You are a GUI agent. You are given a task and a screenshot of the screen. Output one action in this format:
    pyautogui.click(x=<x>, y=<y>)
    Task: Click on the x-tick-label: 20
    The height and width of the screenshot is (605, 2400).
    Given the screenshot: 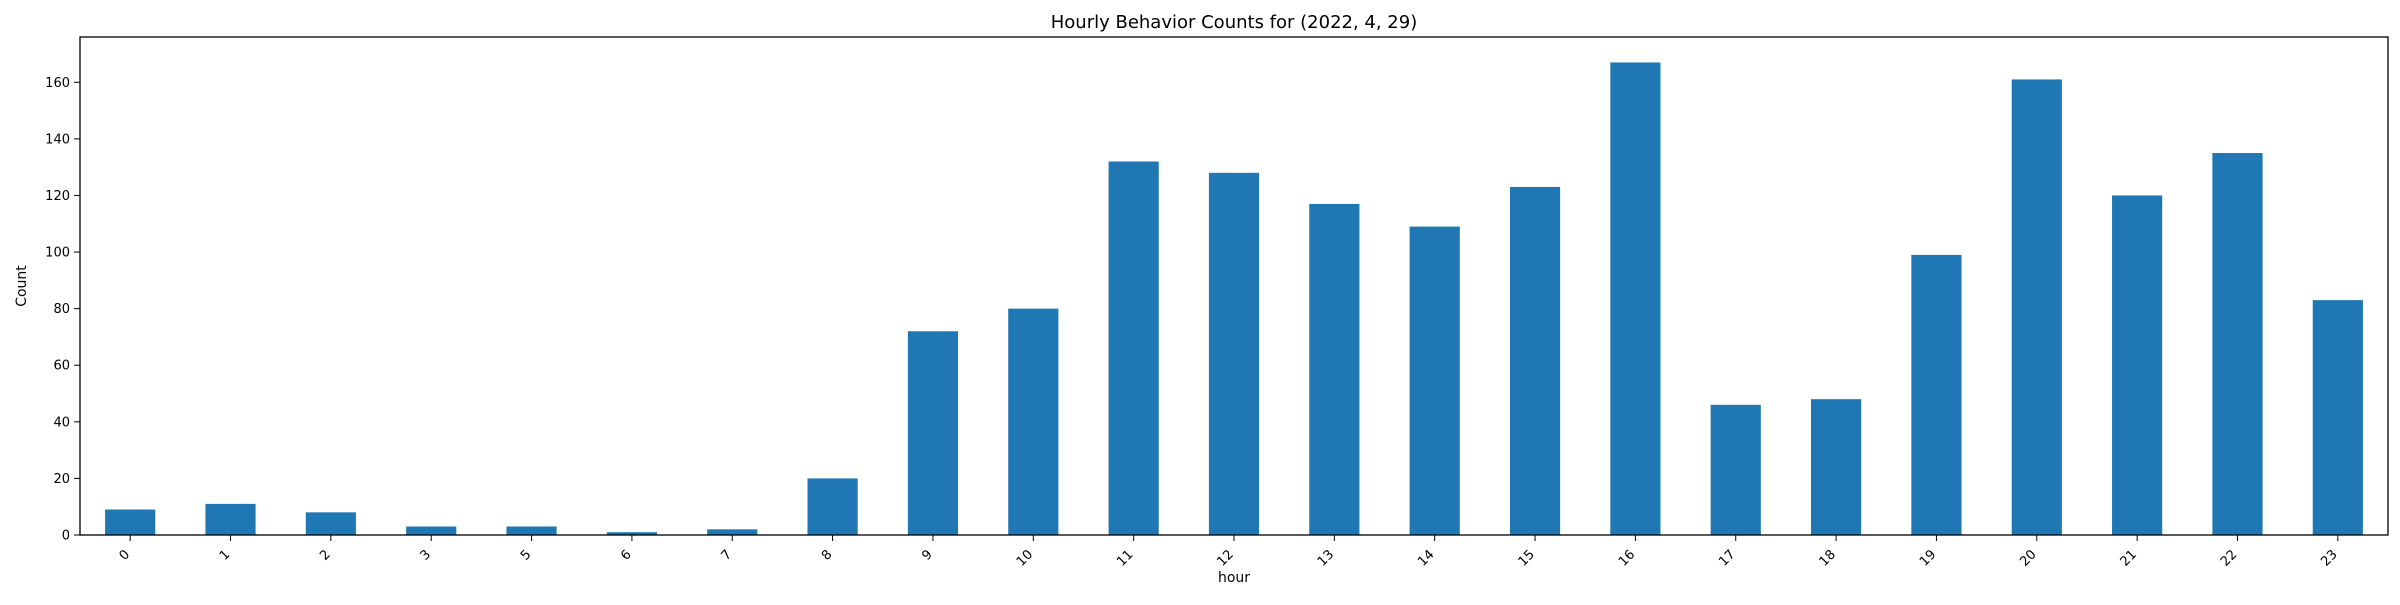 What is the action you would take?
    pyautogui.click(x=2028, y=558)
    